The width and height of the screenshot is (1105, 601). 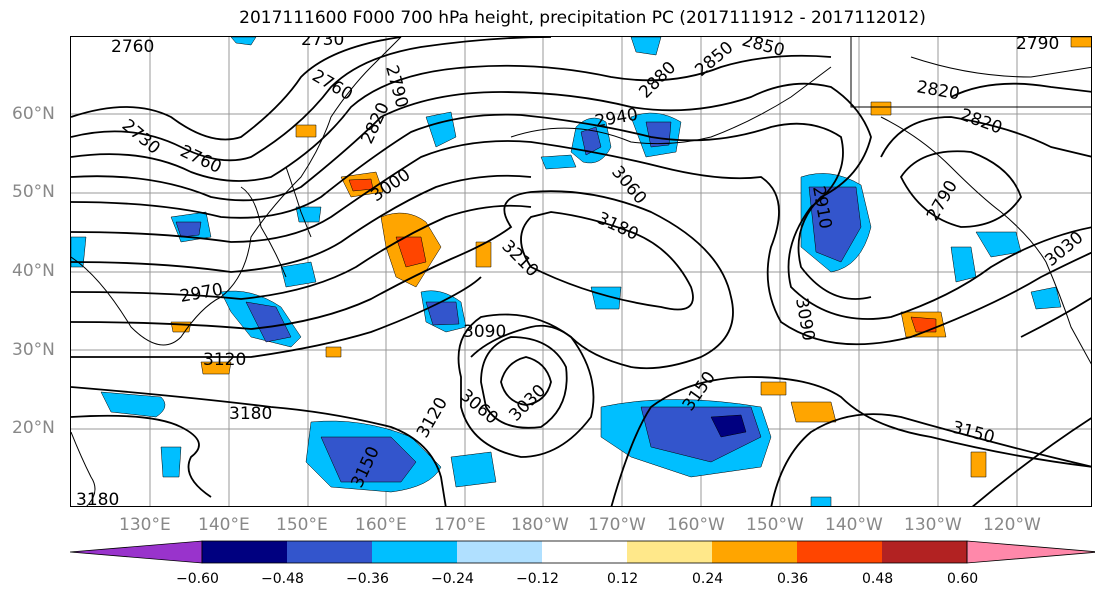 I want to click on contour-label: 2940, so click(x=616, y=118).